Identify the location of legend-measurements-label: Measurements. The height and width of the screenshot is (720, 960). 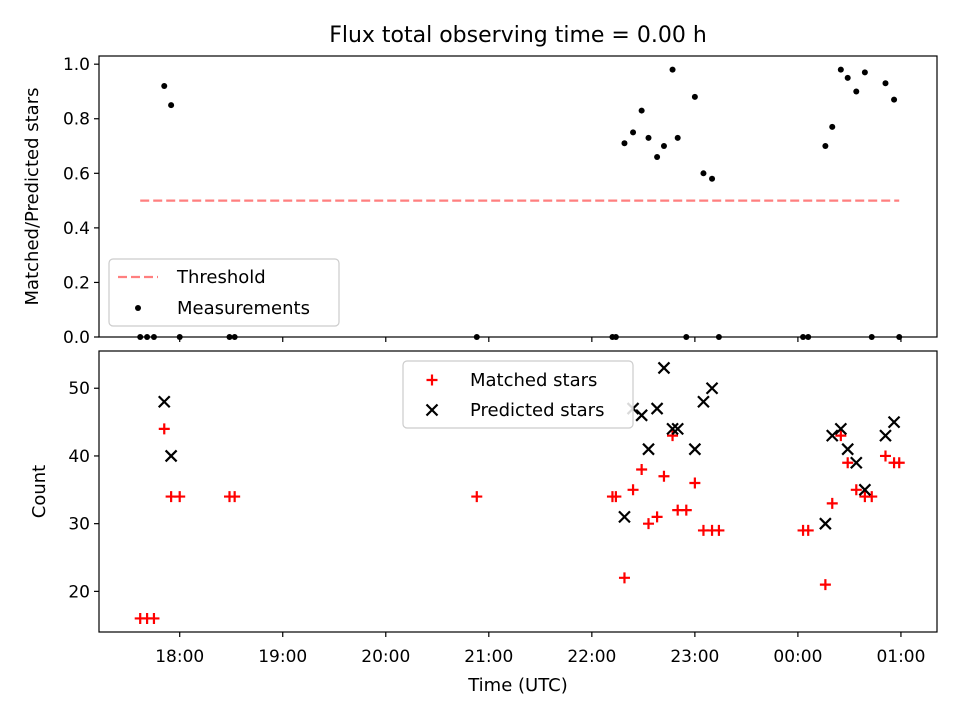
(243, 308).